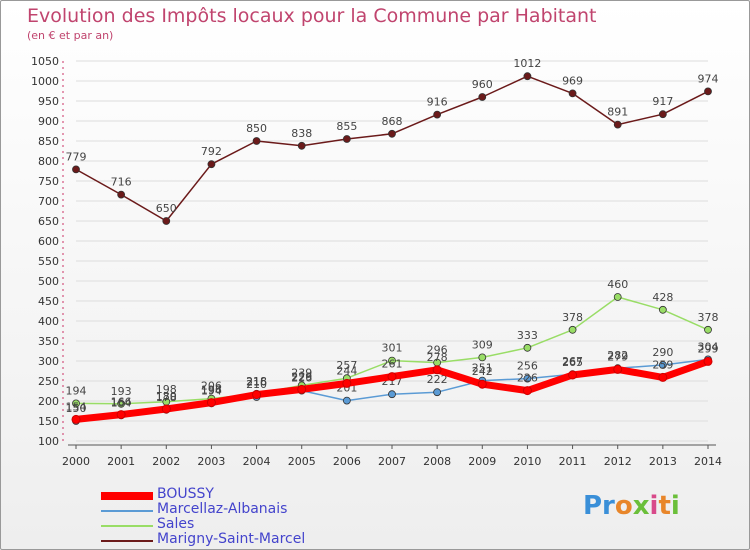 This screenshot has width=750, height=550. I want to click on legend-label: Sales, so click(176, 524).